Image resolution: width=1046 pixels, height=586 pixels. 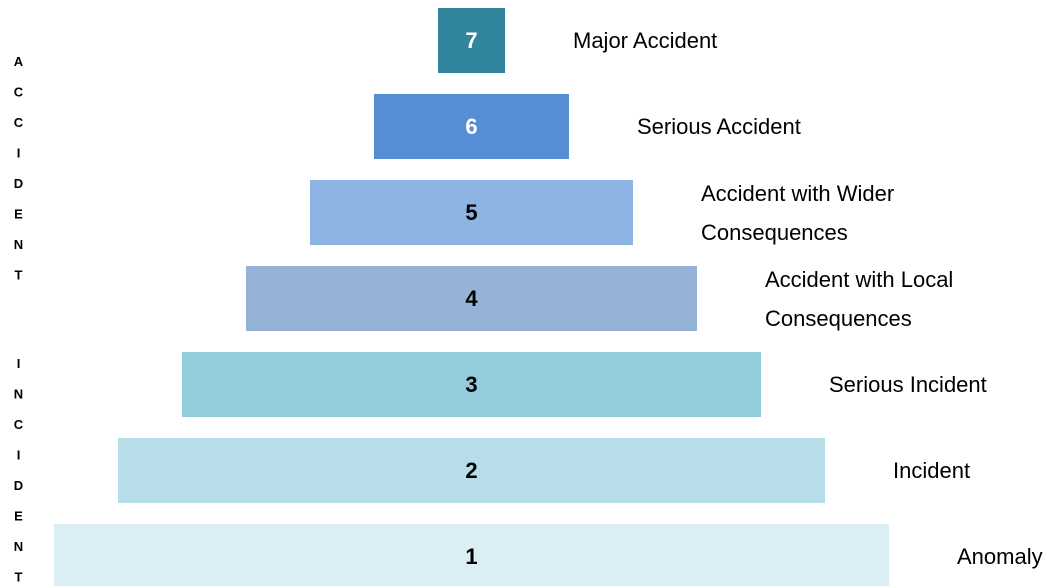 What do you see at coordinates (719, 126) in the screenshot?
I see `level-label: Serious Accident` at bounding box center [719, 126].